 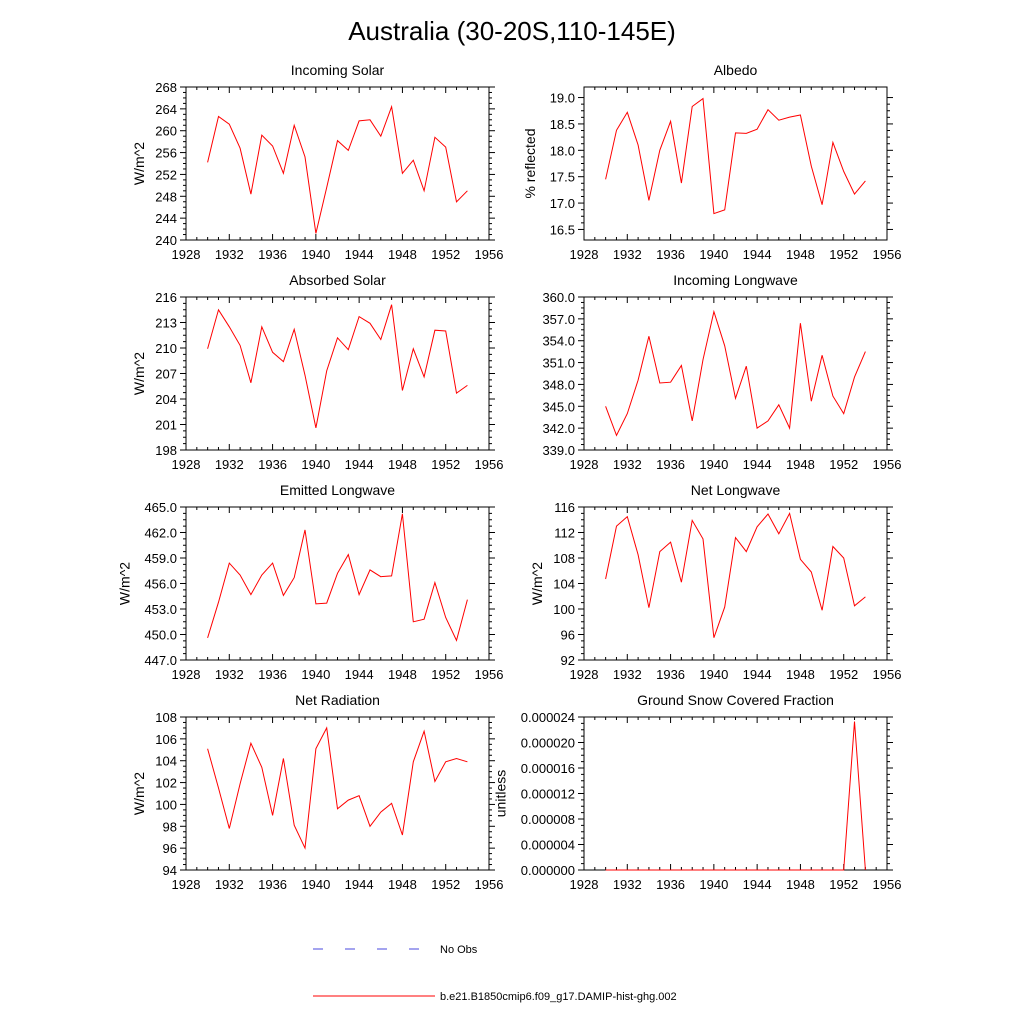 What do you see at coordinates (166, 425) in the screenshot?
I see `y-tick-label: 201` at bounding box center [166, 425].